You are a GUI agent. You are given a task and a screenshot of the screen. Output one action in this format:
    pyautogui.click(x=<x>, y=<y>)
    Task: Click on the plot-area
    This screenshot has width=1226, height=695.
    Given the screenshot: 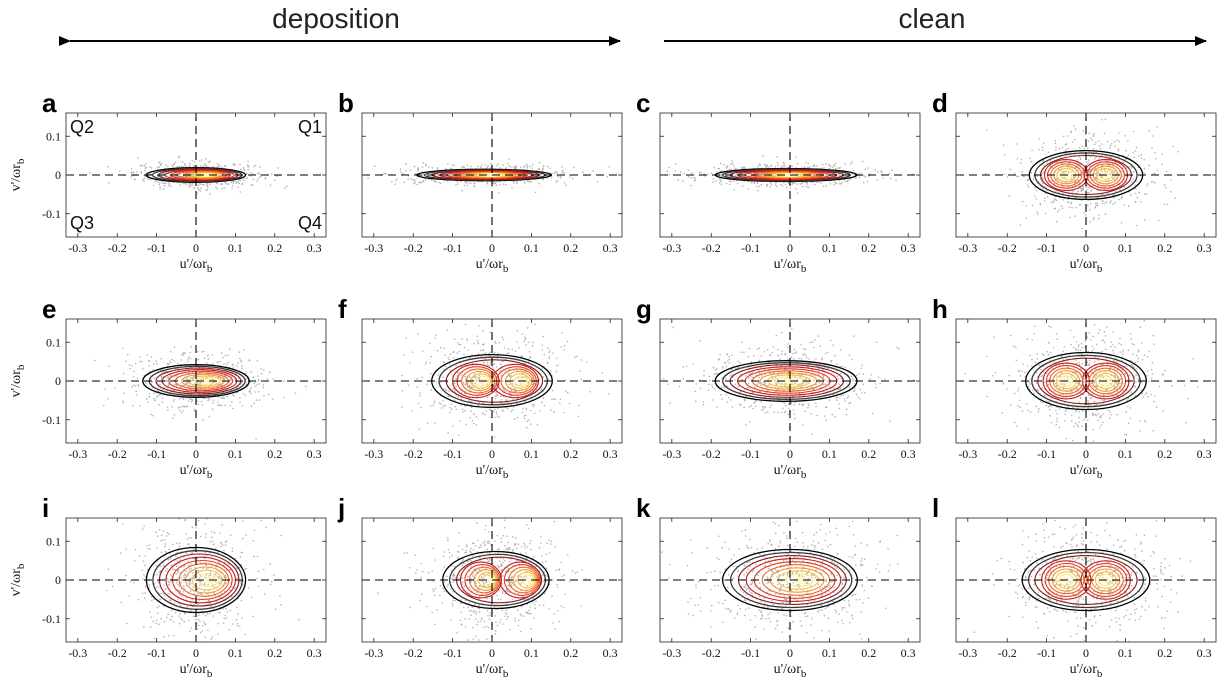 What is the action you would take?
    pyautogui.click(x=1081, y=381)
    